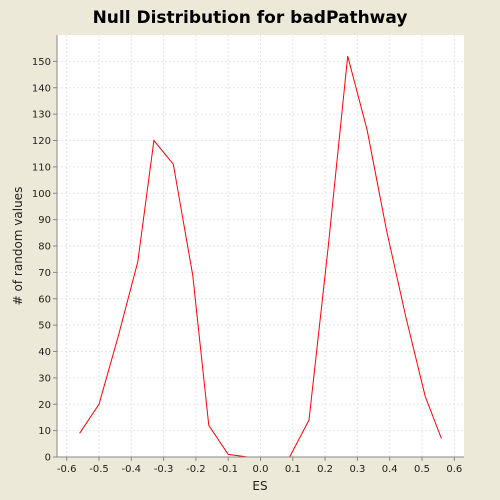 Image resolution: width=500 pixels, height=500 pixels. Describe the element at coordinates (228, 469) in the screenshot. I see `x-tick-label: -0.1` at that location.